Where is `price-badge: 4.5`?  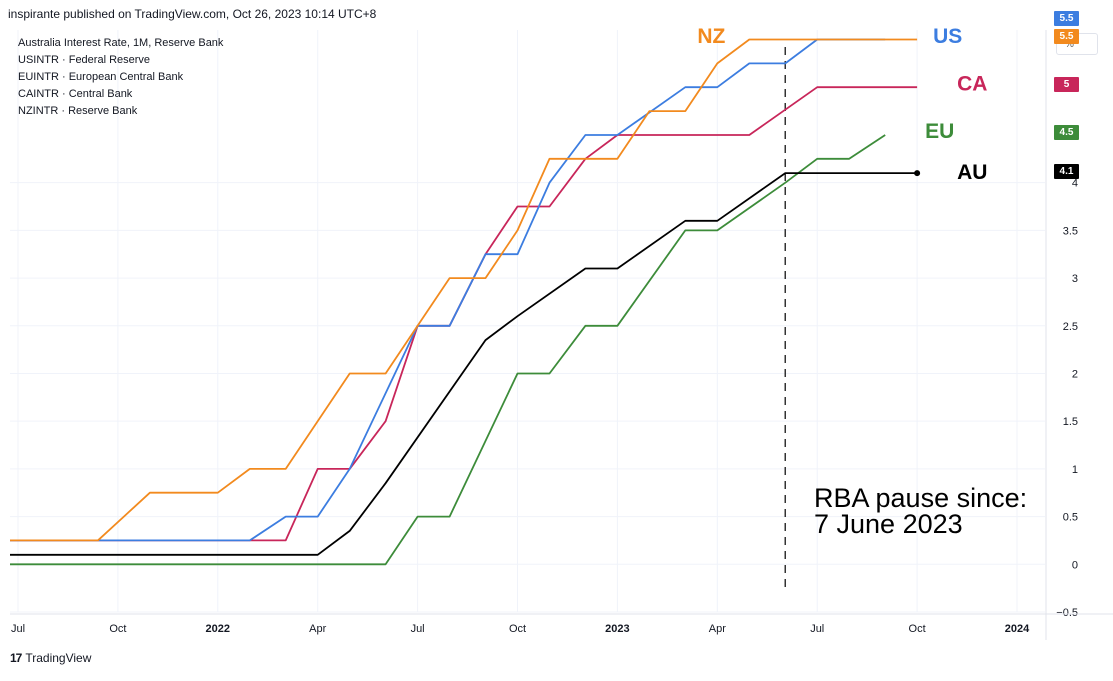
price-badge: 4.5 is located at coordinates (1066, 132).